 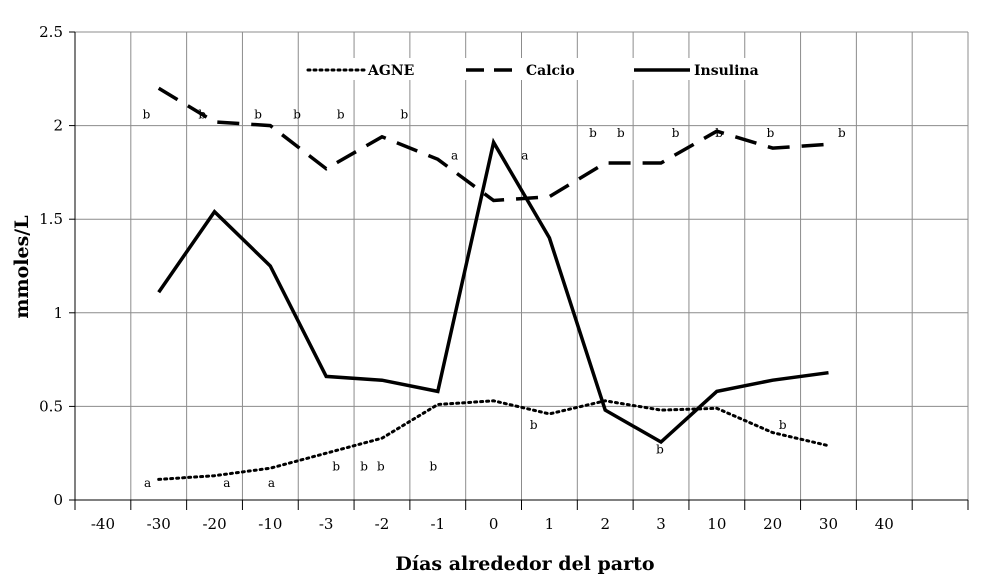 What do you see at coordinates (493, 144) in the screenshot?
I see `series-line-calcio` at bounding box center [493, 144].